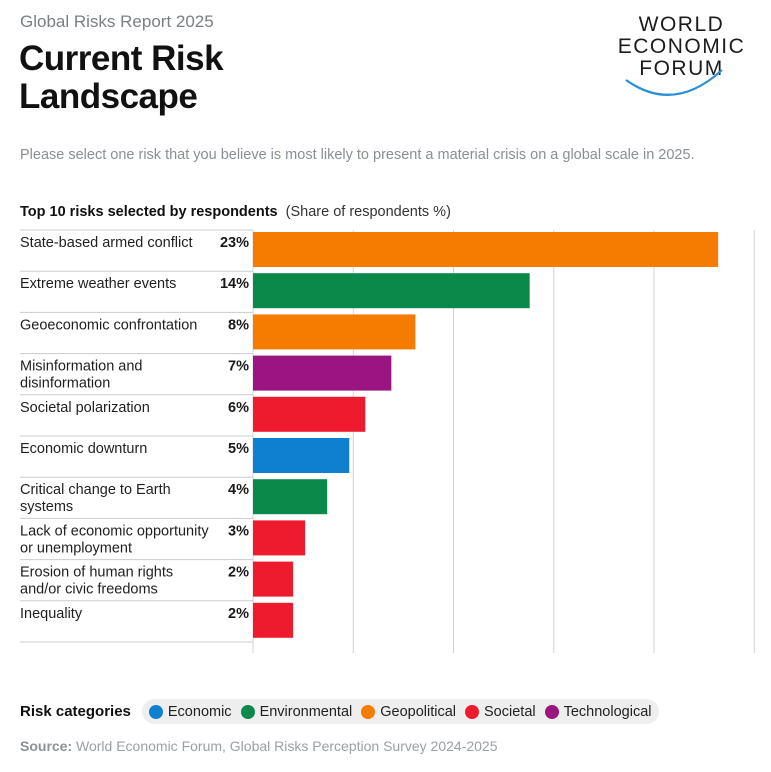 This screenshot has width=771, height=772. Describe the element at coordinates (75, 711) in the screenshot. I see `legend-title: Risk categories` at that location.